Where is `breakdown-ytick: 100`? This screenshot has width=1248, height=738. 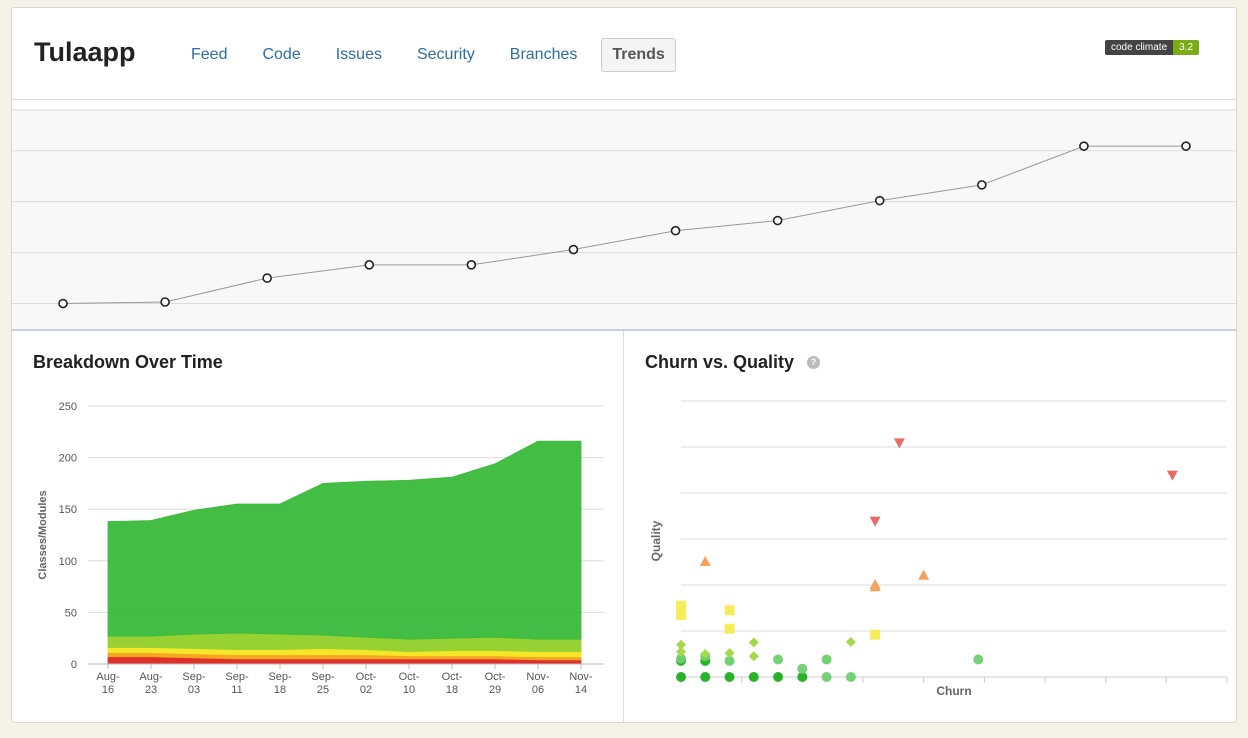
breakdown-ytick: 100 is located at coordinates (68, 562).